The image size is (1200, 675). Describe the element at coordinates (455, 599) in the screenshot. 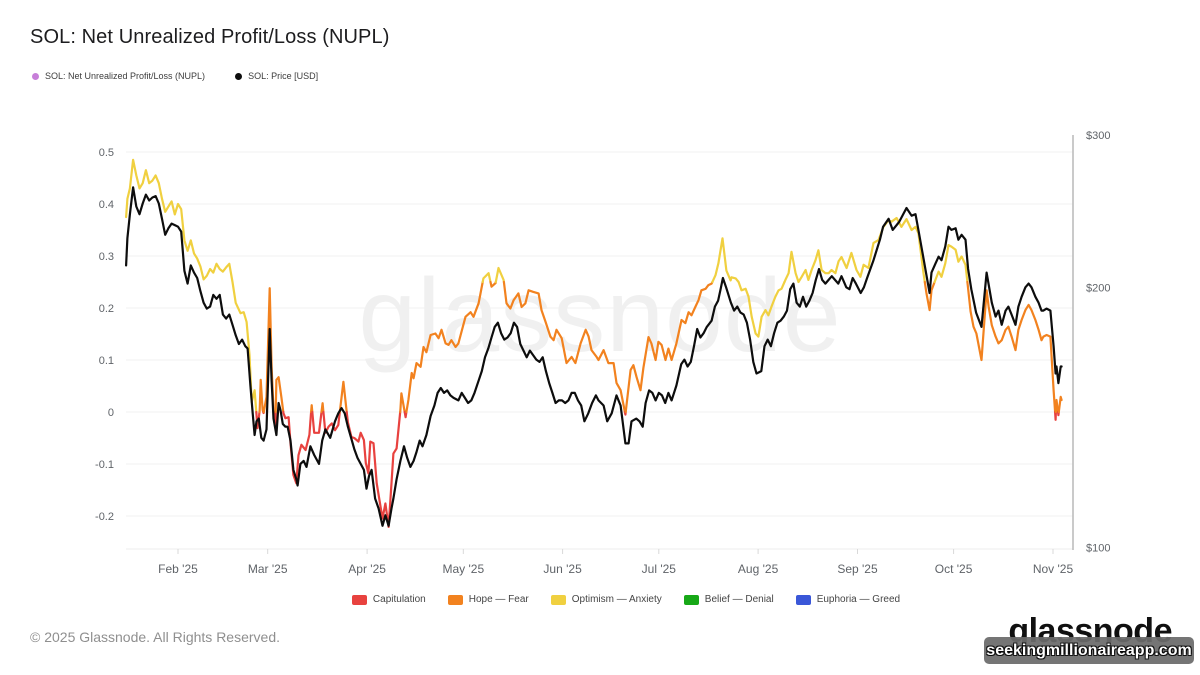

I see `hope-fear-swatch-icon` at that location.